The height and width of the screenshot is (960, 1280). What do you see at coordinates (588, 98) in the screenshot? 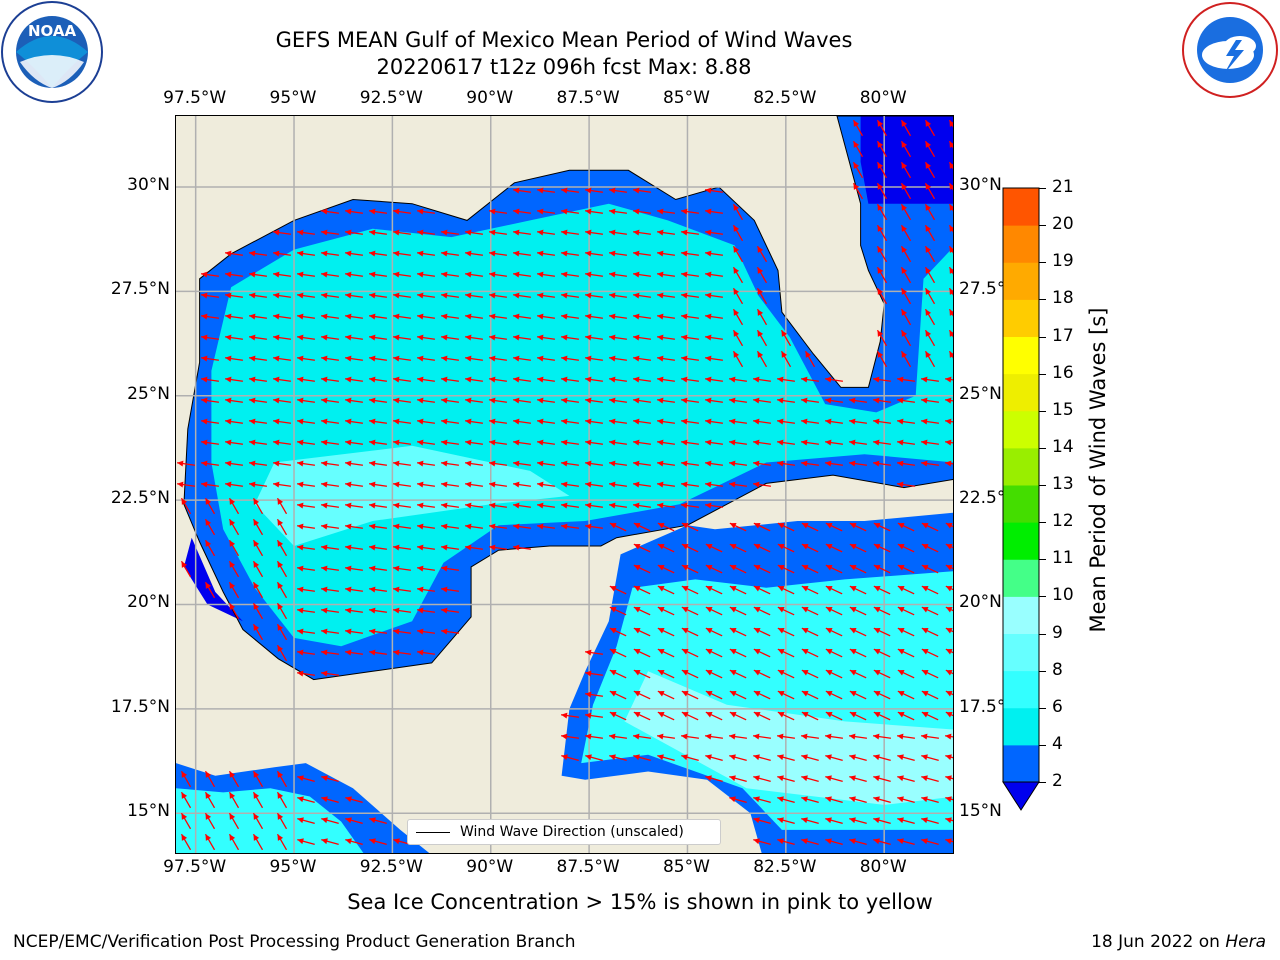
I see `lon-tick-top: 87.5°W` at bounding box center [588, 98].